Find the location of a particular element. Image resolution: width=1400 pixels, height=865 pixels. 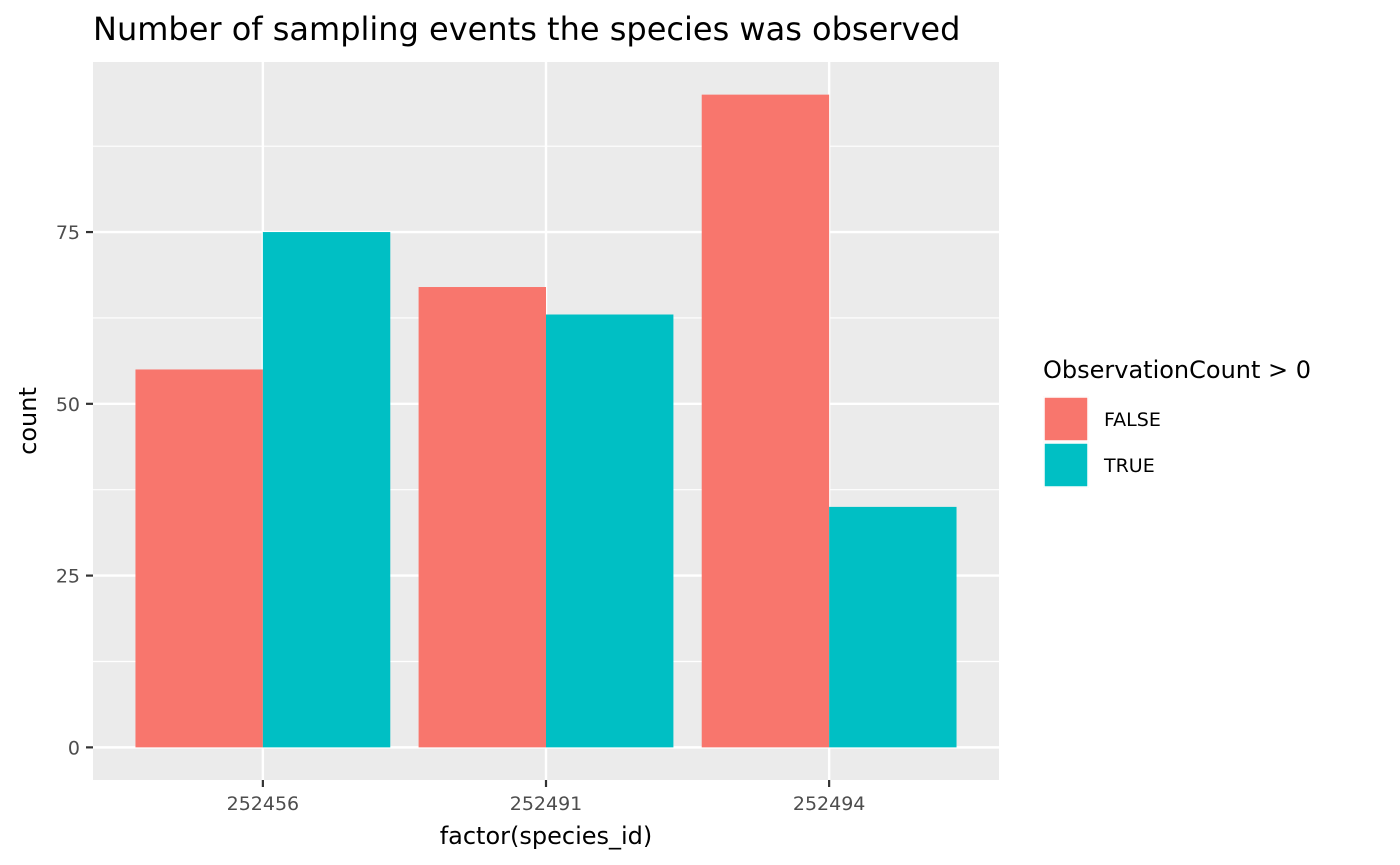

y-tick-label: 75 is located at coordinates (68, 233).